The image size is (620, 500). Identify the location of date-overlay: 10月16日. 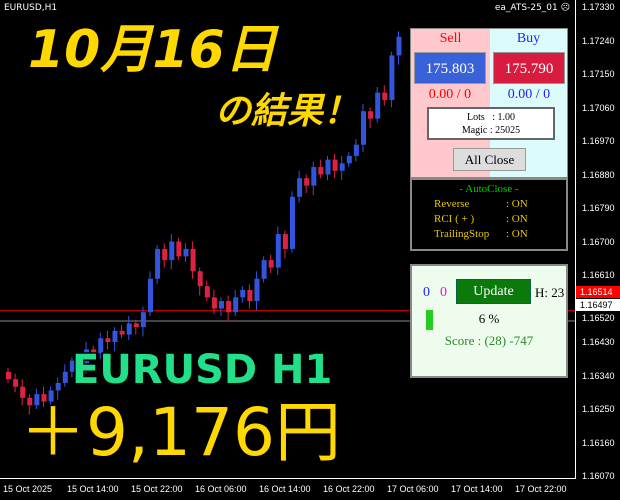
(153, 50).